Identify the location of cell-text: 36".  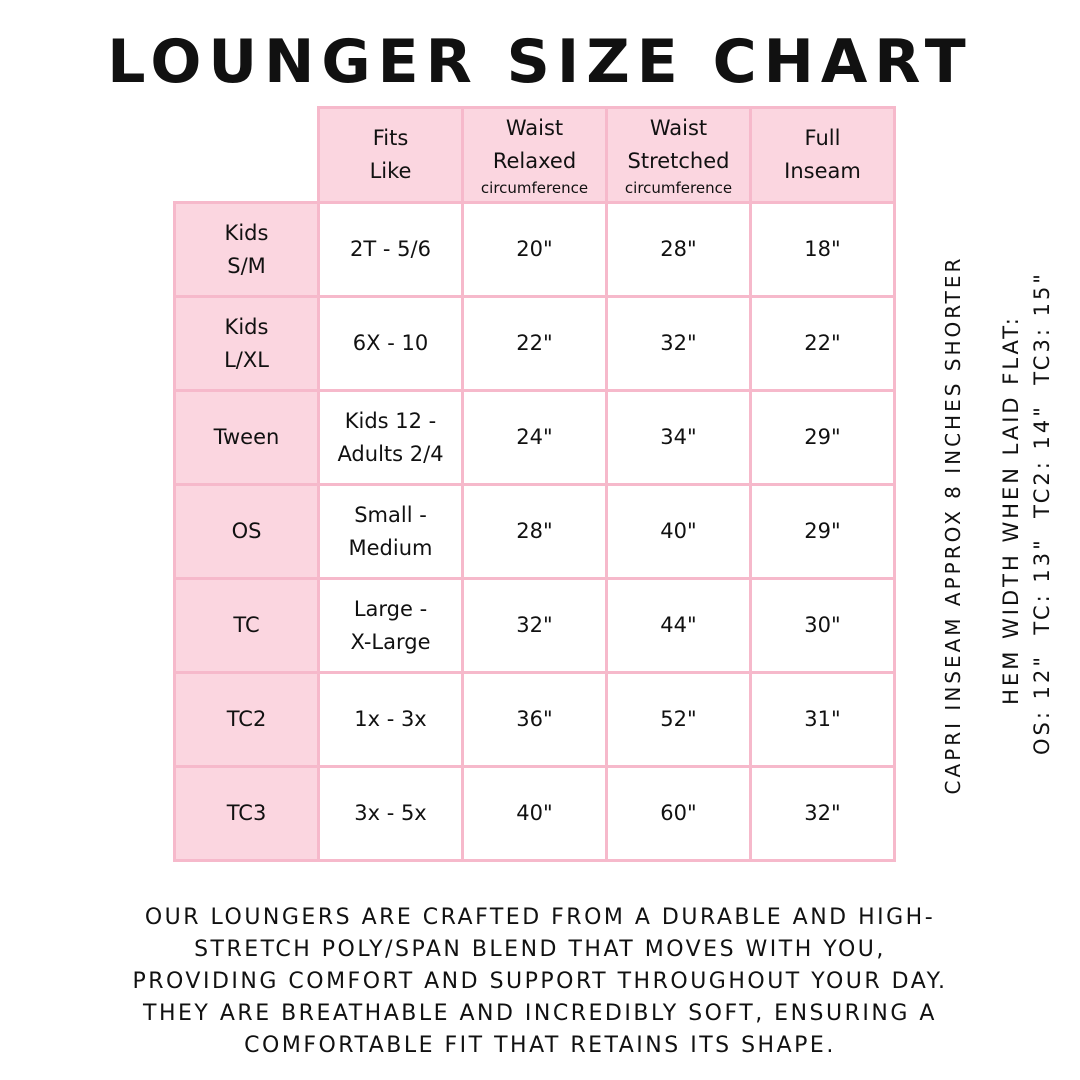
(534, 719).